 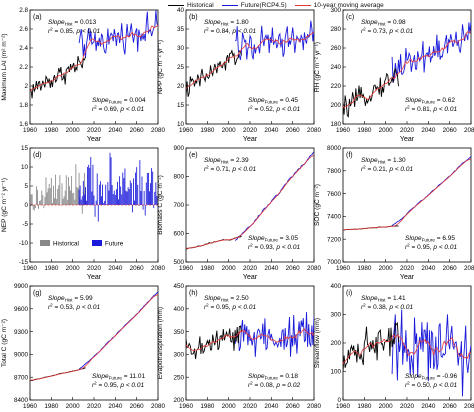 What do you see at coordinates (226, 23) in the screenshot?
I see `annotation-slope: SlopeHist = 1.80` at bounding box center [226, 23].